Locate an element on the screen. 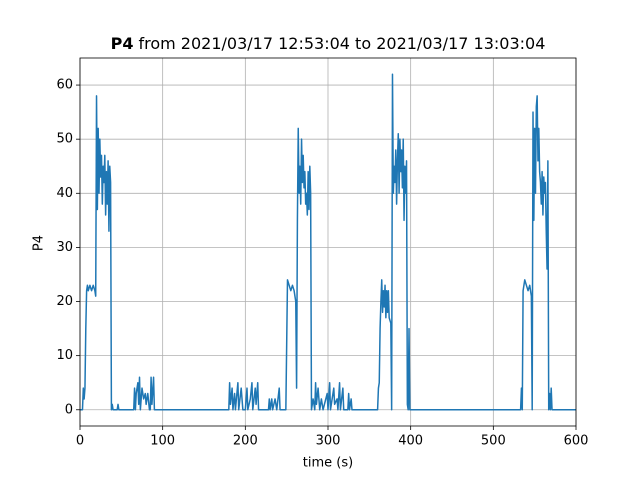 The image size is (640, 480). x-axis-label: time (s) is located at coordinates (328, 463).